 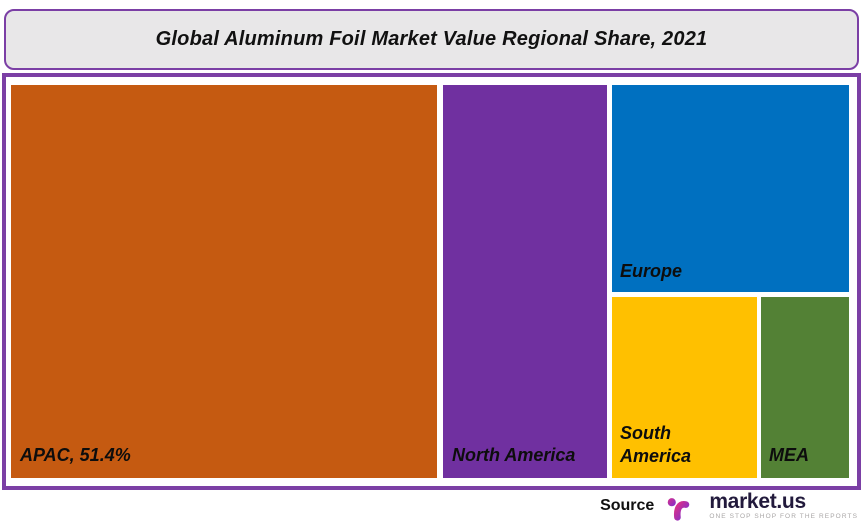 I want to click on treemap-block-europe: Europe, so click(x=730, y=188).